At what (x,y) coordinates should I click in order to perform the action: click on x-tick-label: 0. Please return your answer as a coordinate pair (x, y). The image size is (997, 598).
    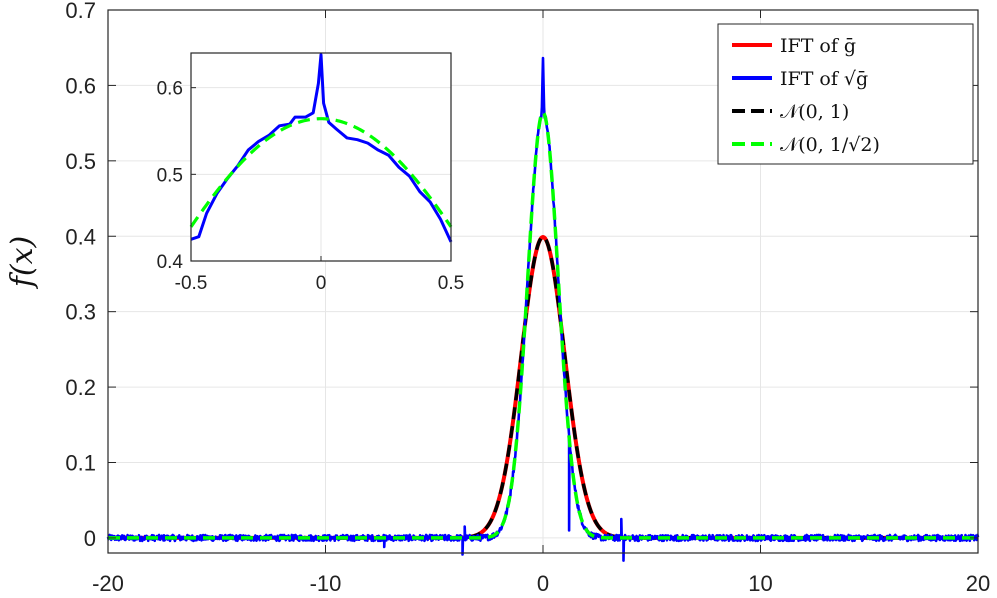
    Looking at the image, I should click on (543, 583).